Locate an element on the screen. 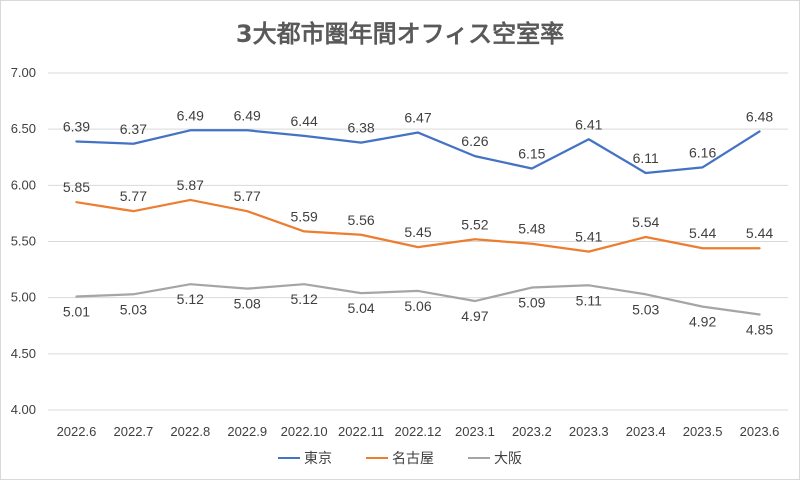 The width and height of the screenshot is (800, 480). legend-item-nagoya: 名古屋 is located at coordinates (400, 458).